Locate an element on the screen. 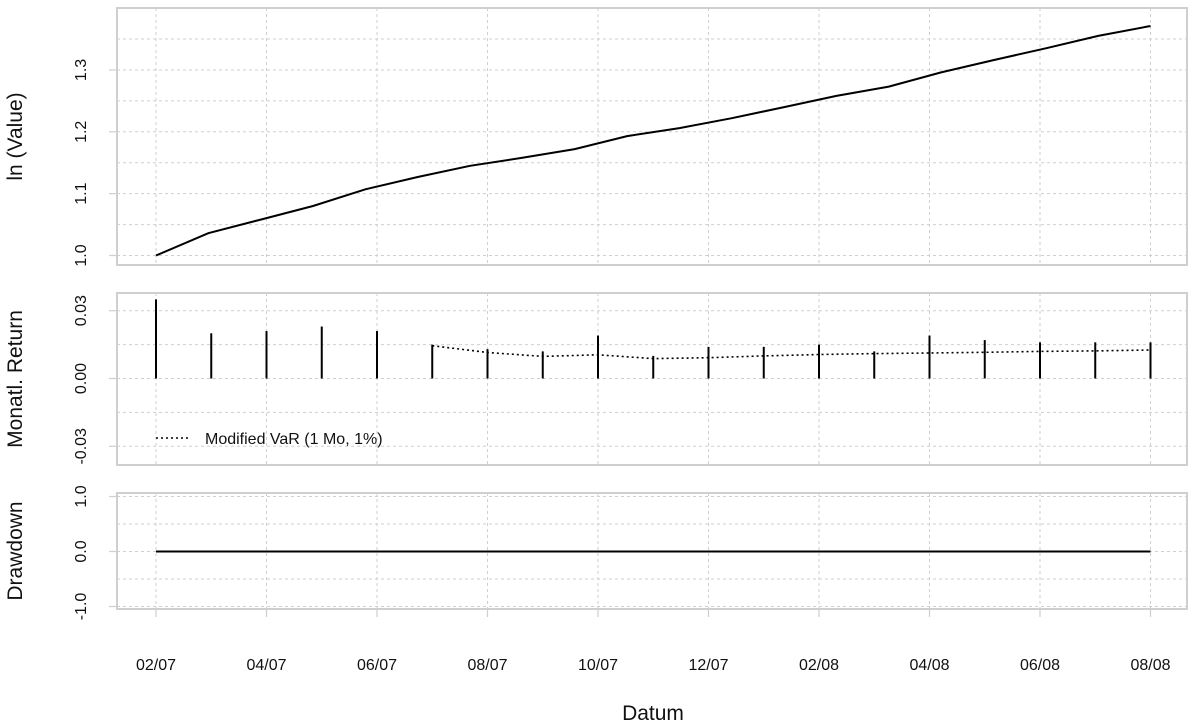 Image resolution: width=1189 pixels, height=727 pixels. x-tick-label: 04/08 is located at coordinates (929, 665).